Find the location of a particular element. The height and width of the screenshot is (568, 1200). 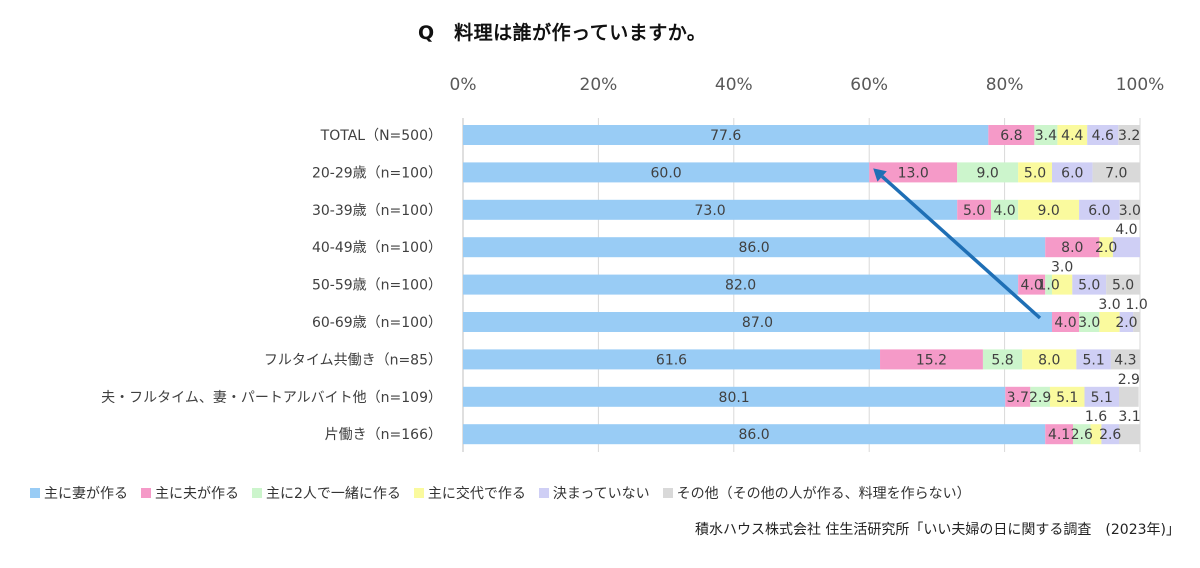

data-label: 87.0 is located at coordinates (757, 323).